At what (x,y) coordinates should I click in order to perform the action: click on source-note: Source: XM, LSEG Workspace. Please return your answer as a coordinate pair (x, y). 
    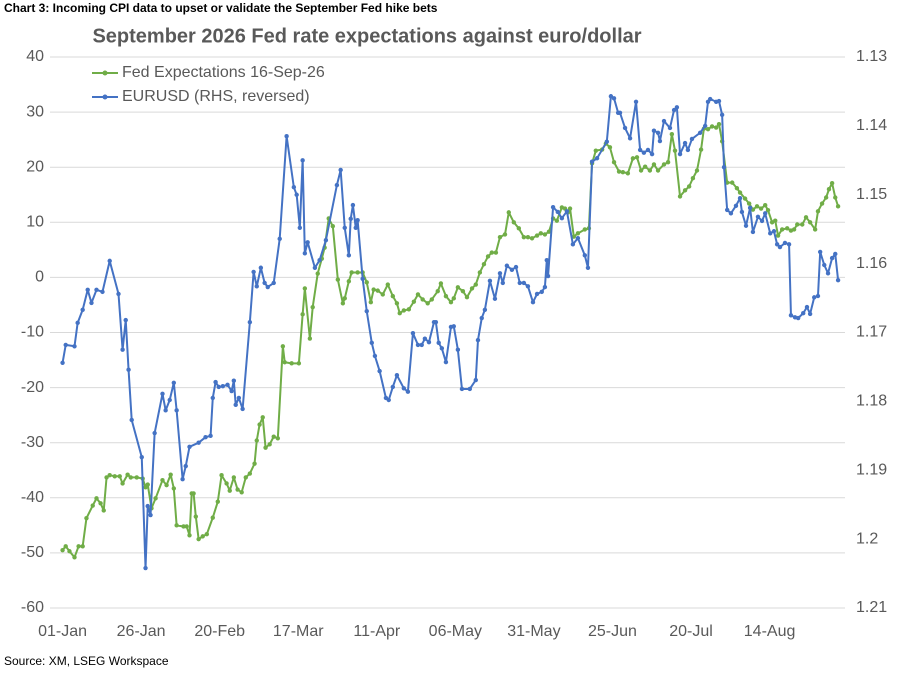
    Looking at the image, I should click on (86, 661).